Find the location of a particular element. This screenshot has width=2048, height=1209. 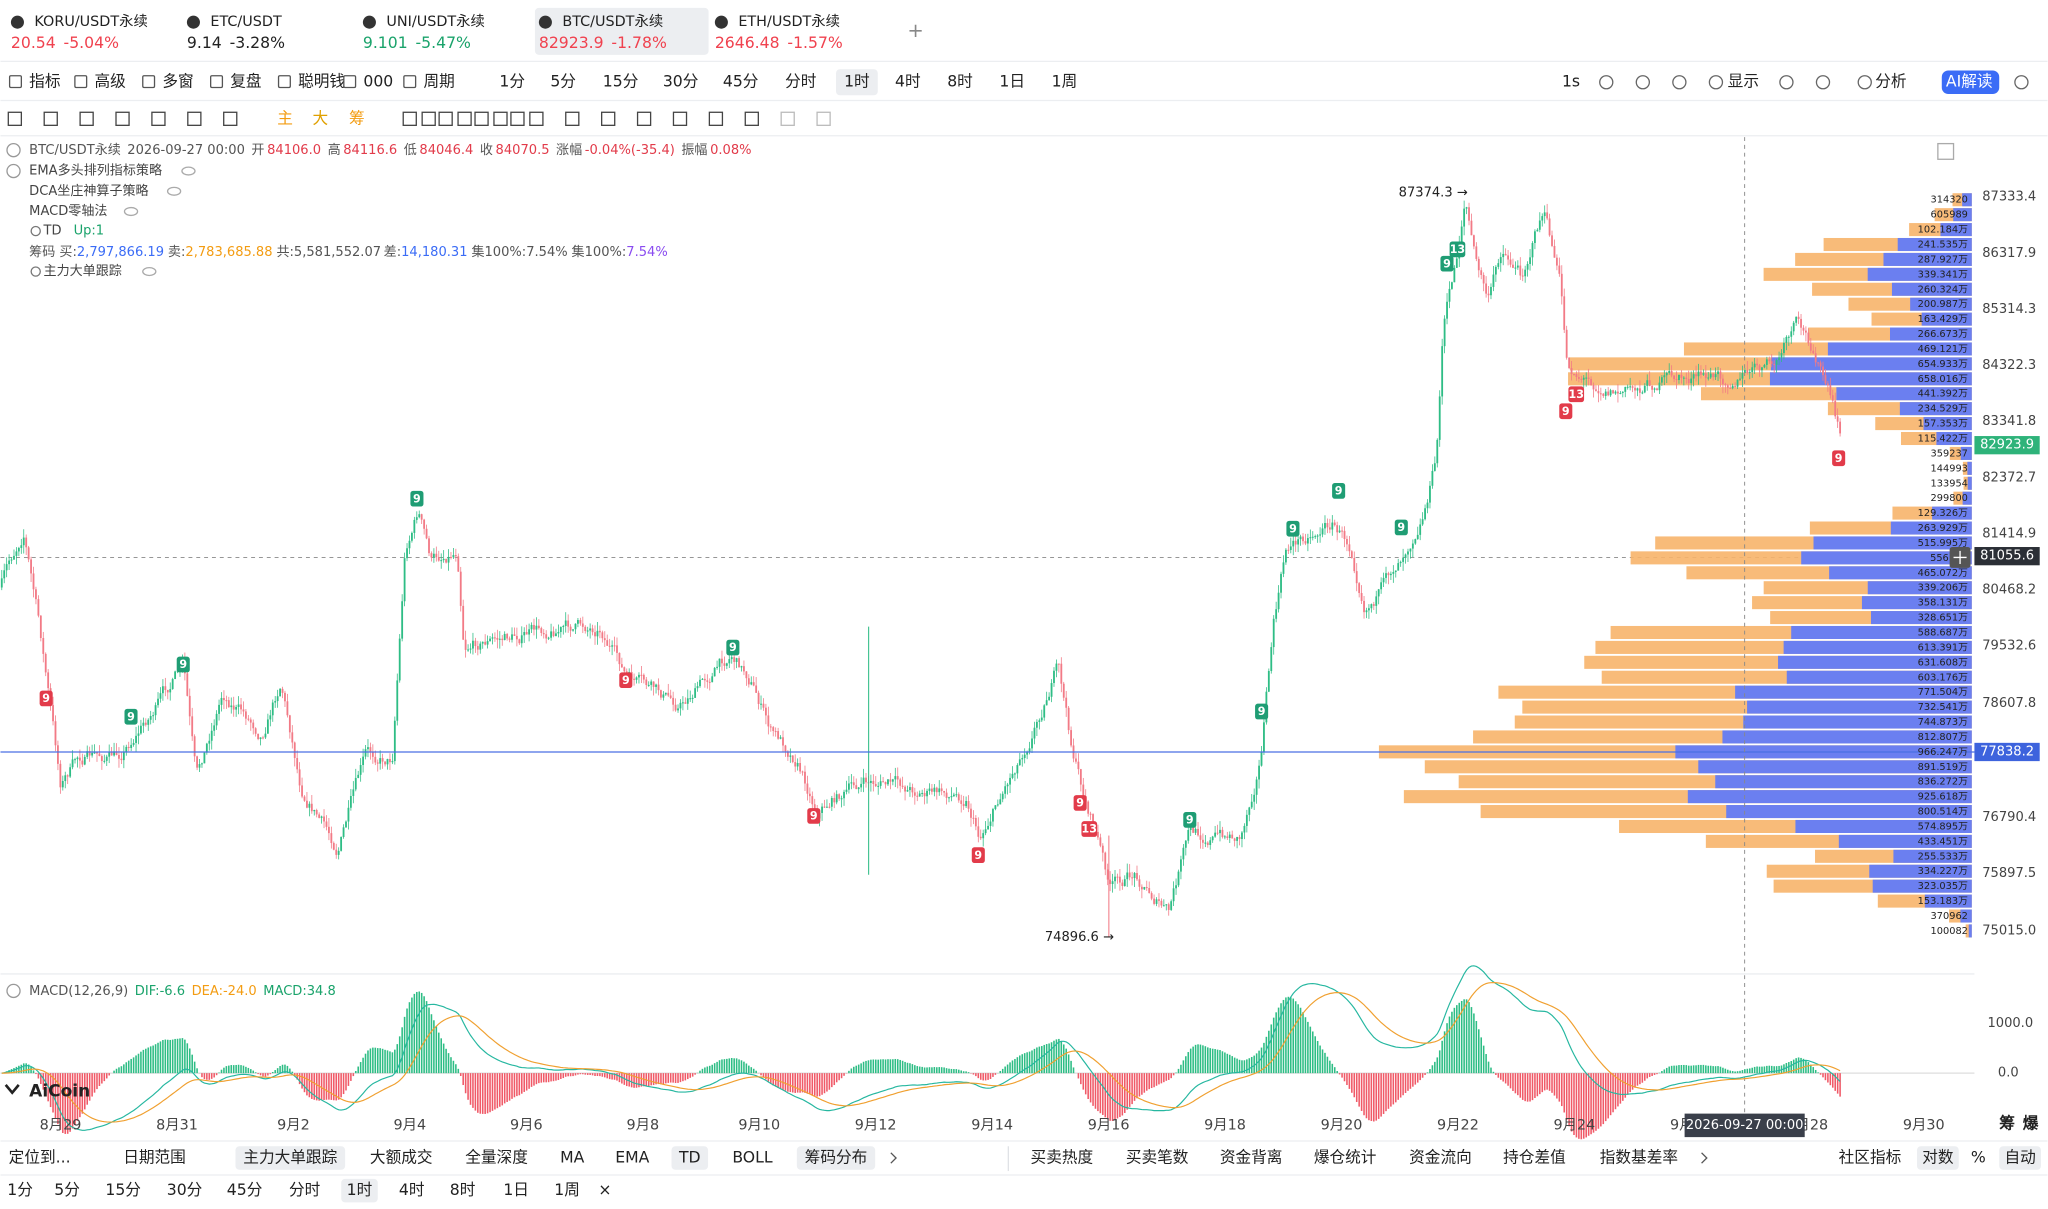

indicator-tab: 爆仓统计 is located at coordinates (1345, 1157).